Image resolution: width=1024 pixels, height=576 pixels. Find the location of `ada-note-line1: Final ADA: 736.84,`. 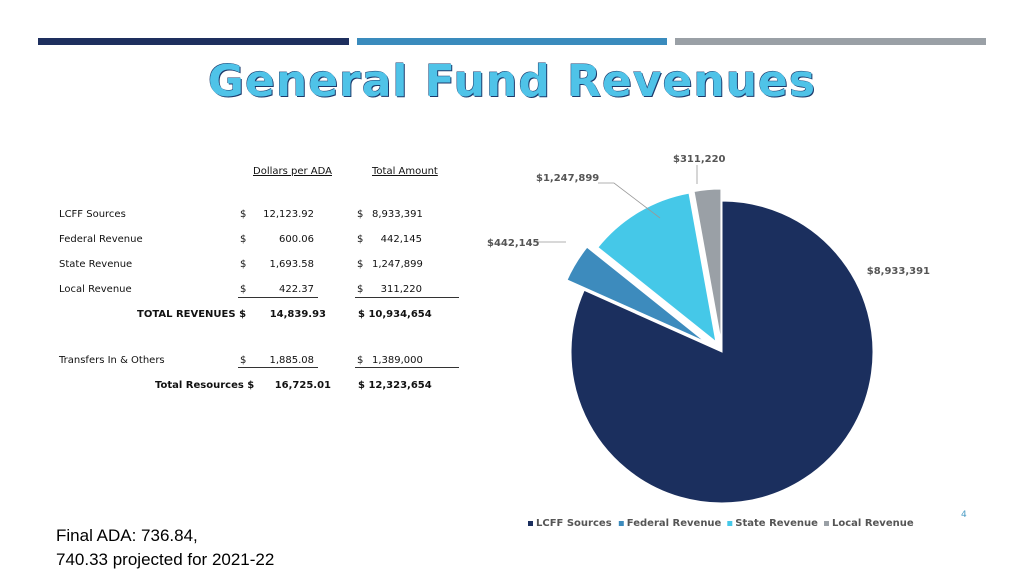

ada-note-line1: Final ADA: 736.84, is located at coordinates (127, 535).